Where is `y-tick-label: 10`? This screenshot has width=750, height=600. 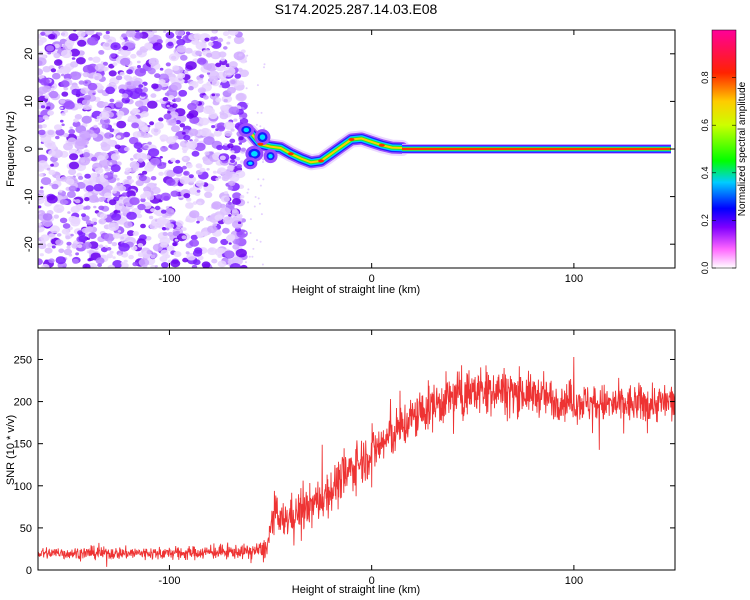 y-tick-label: 10 is located at coordinates (29, 101).